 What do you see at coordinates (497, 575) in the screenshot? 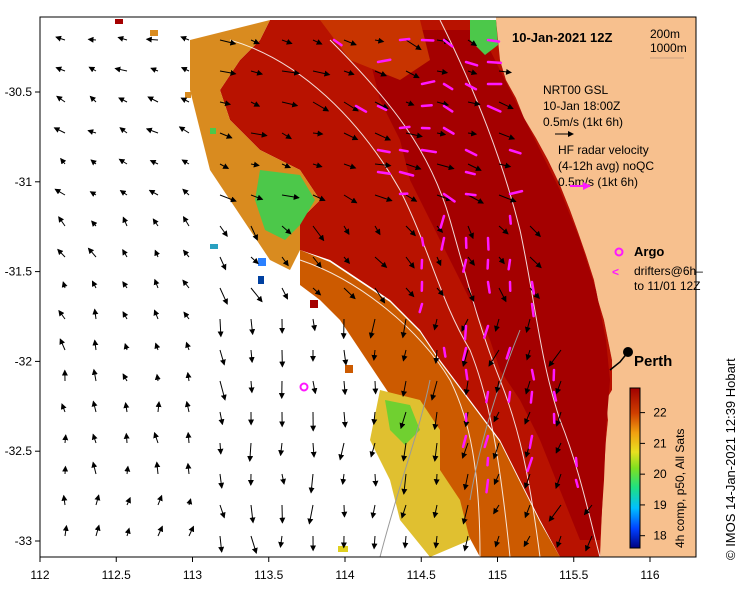
I see `x-tick-label: 115` at bounding box center [497, 575].